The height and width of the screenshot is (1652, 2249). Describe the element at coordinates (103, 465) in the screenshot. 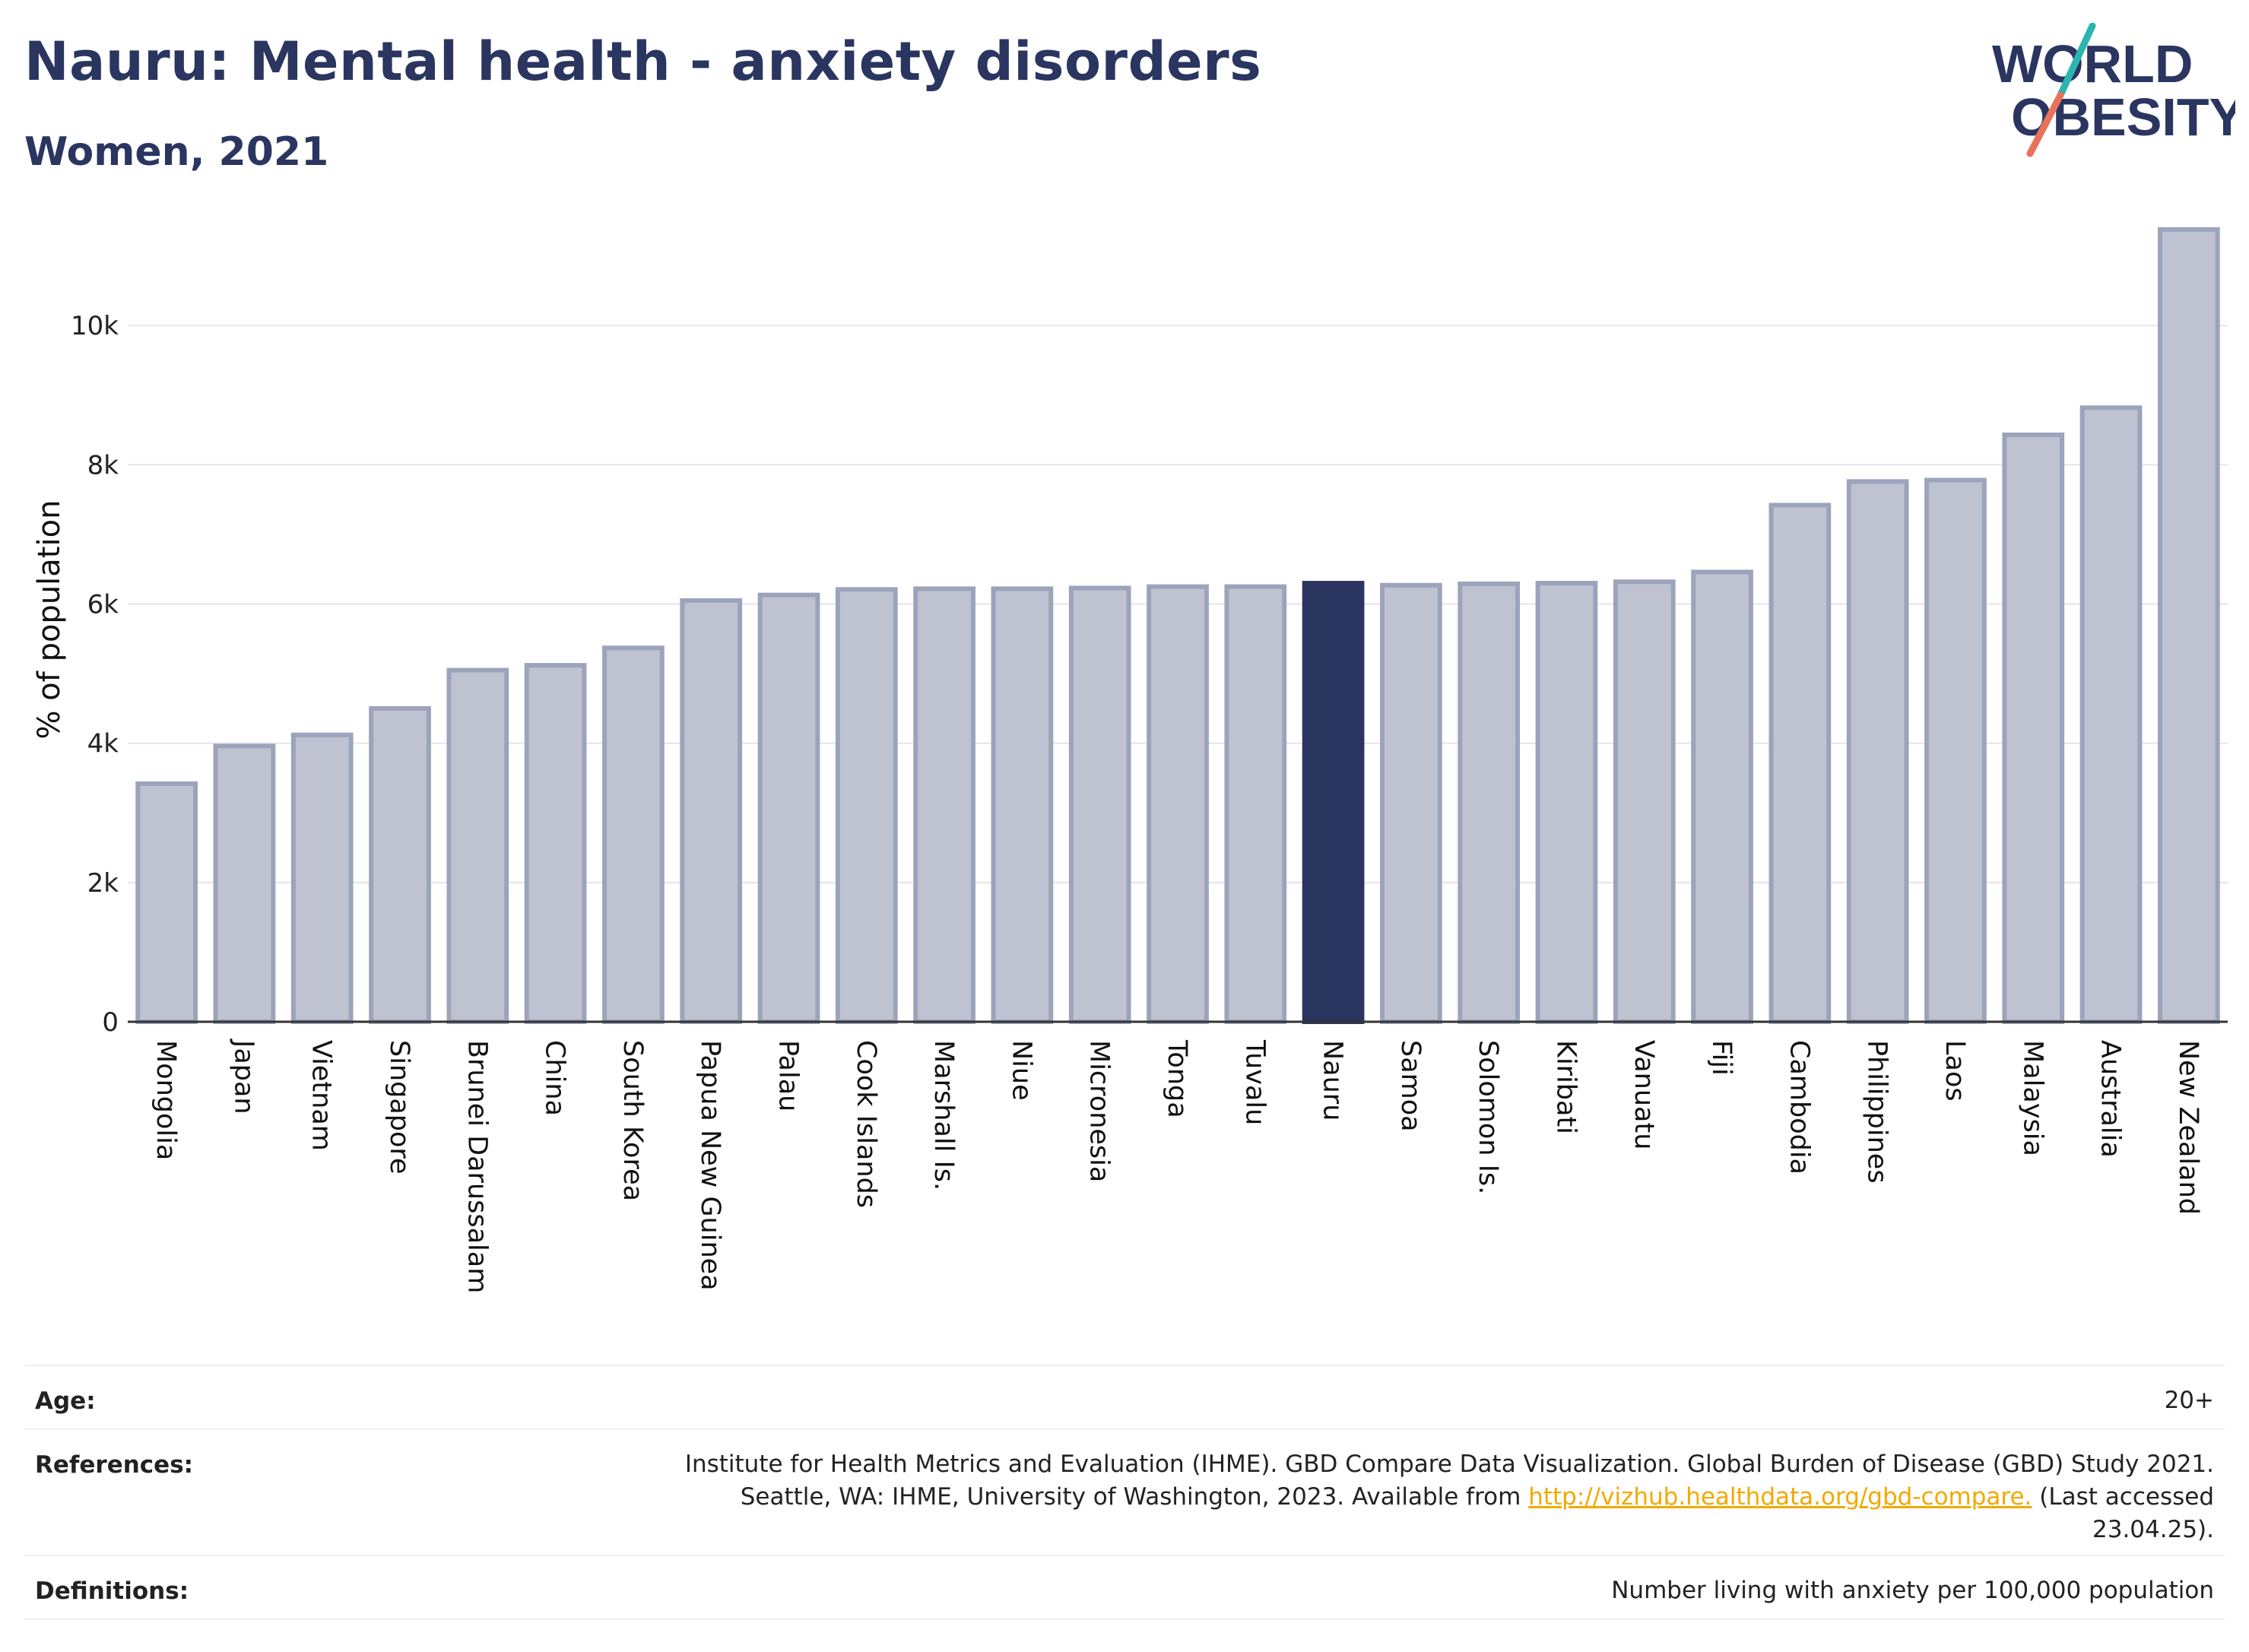

I see `y-tick-label: 8k` at that location.